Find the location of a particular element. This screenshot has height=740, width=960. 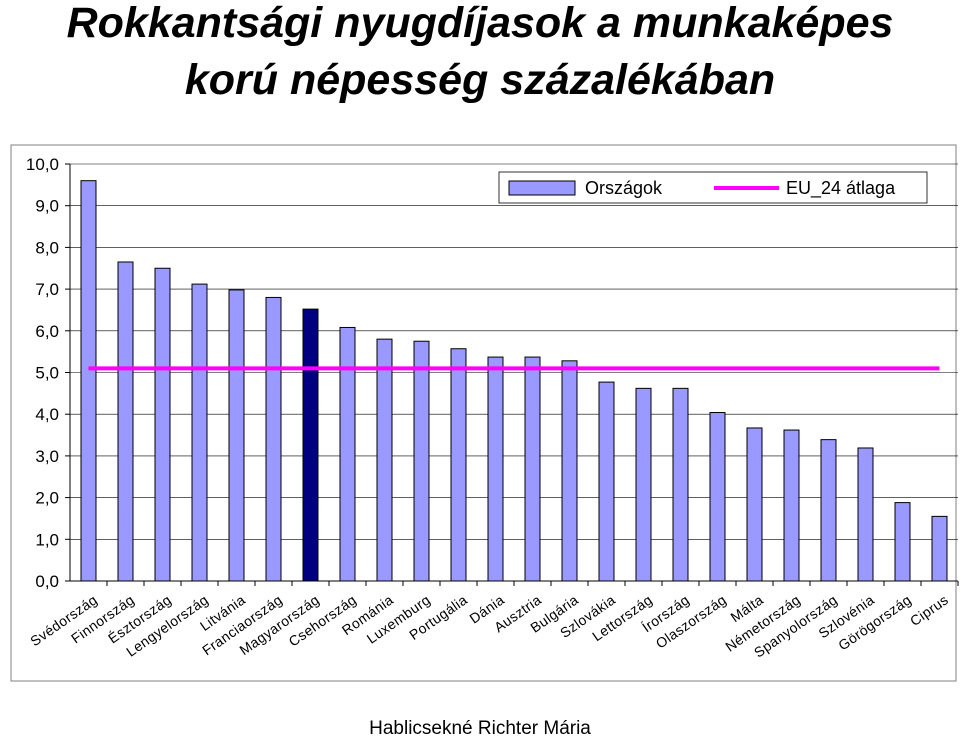

y-tick-label: 2,0 is located at coordinates (47, 498).